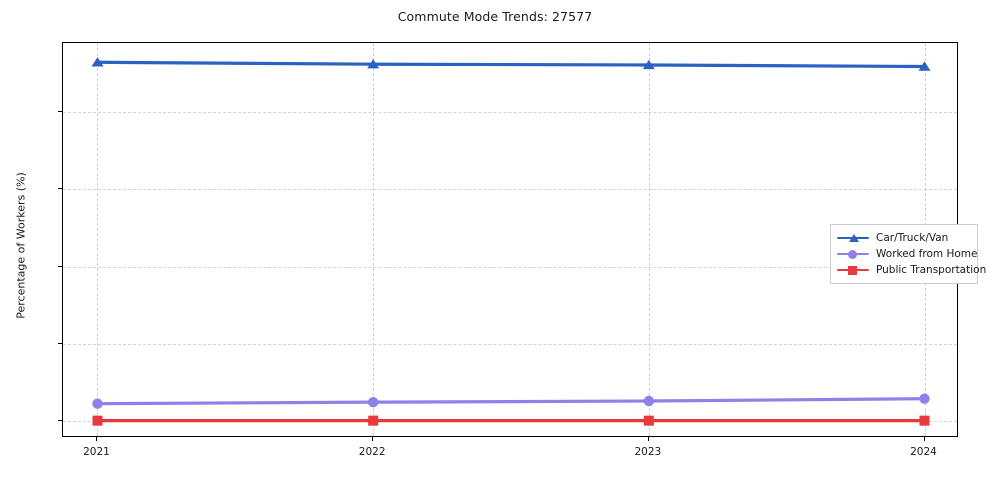 The image size is (990, 490). Describe the element at coordinates (923, 452) in the screenshot. I see `x-tick-label: 2024` at that location.